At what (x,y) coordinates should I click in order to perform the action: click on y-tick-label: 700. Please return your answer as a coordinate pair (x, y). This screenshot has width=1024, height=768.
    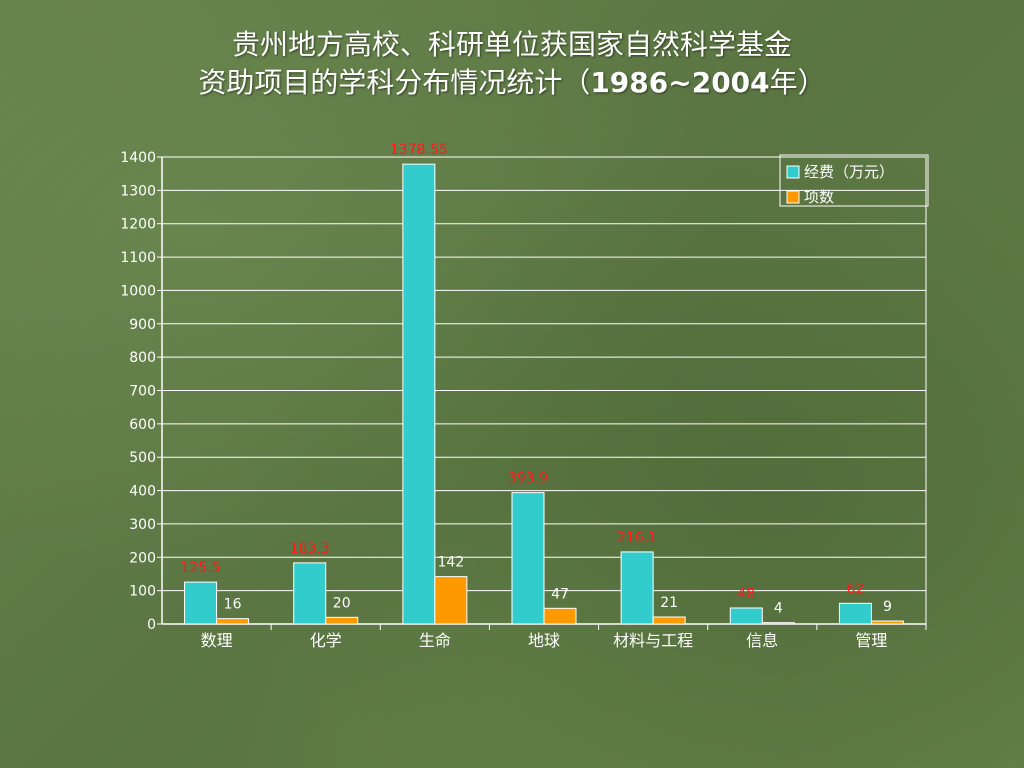
    Looking at the image, I should click on (142, 392).